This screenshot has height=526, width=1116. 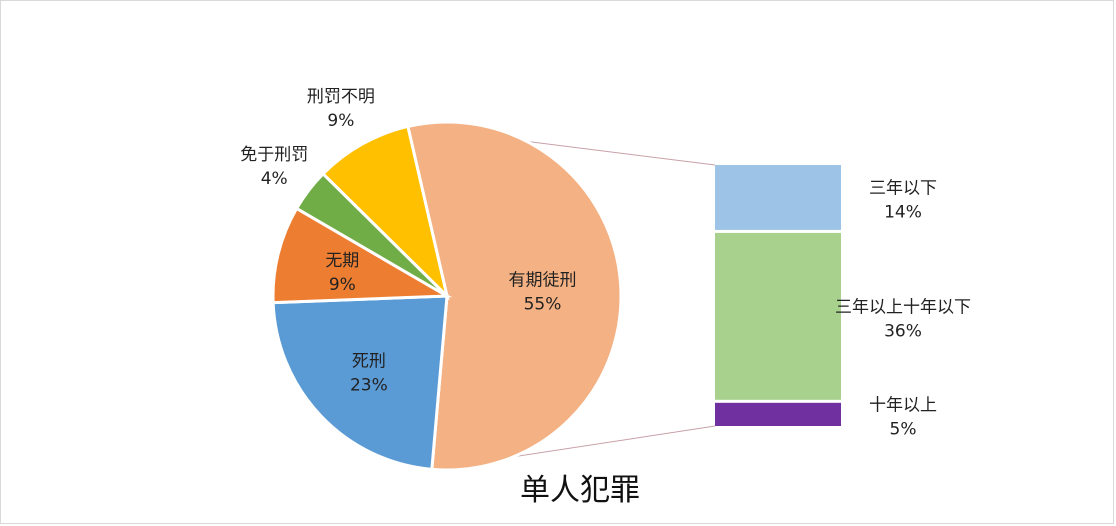 I want to click on pie-slice-死刑, so click(x=360, y=382).